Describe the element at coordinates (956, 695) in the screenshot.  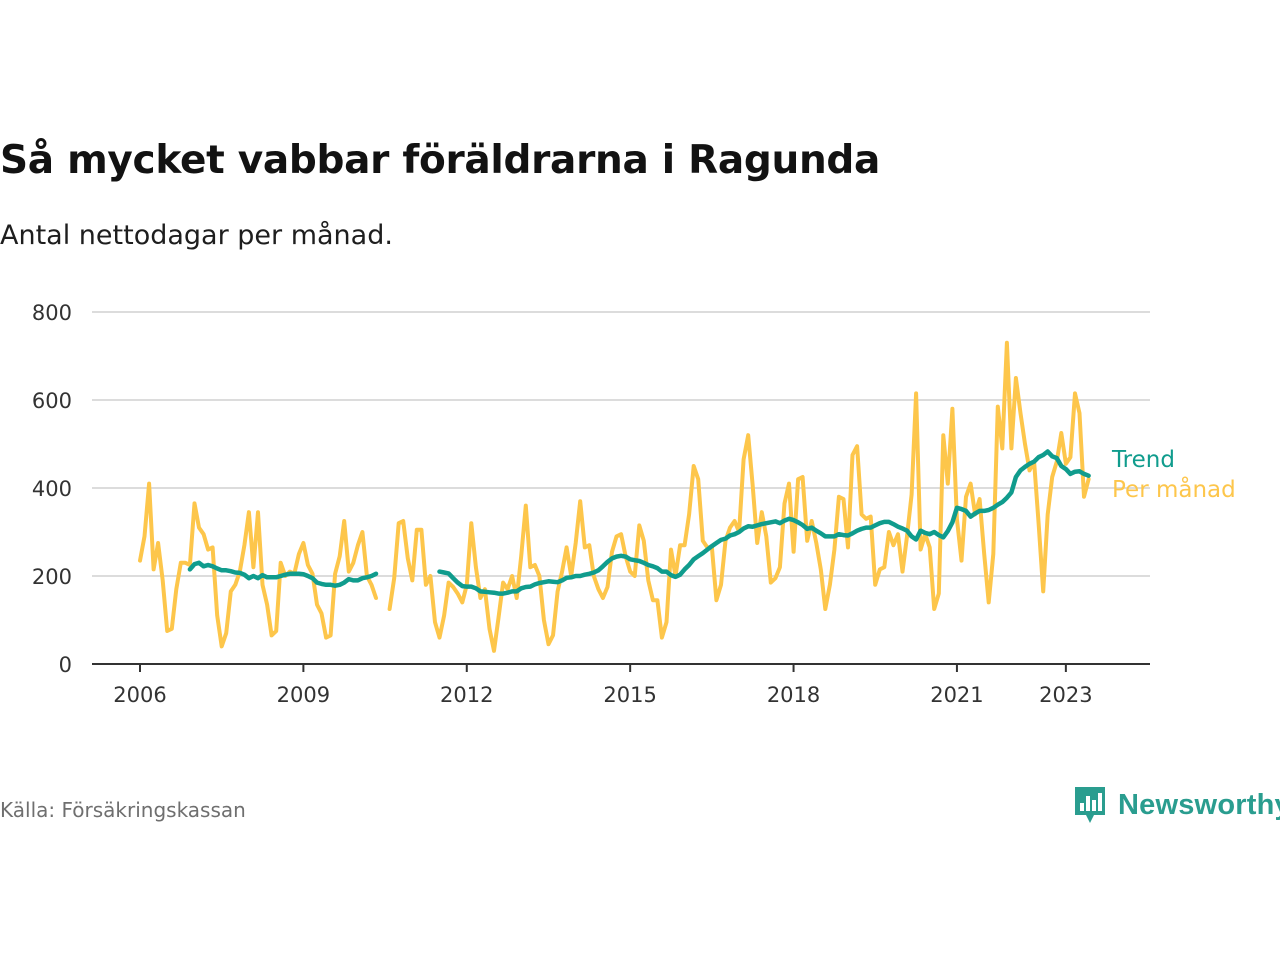
I see `x-tick-label: 2021` at that location.